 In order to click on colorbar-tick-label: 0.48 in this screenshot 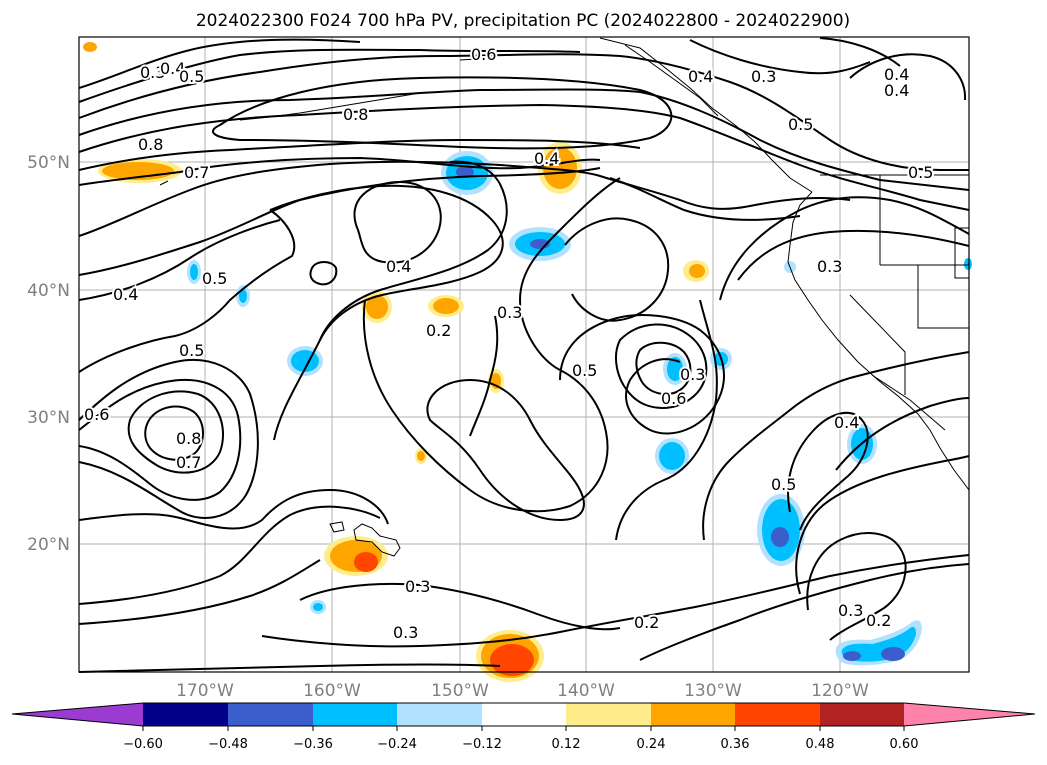, I will do `click(820, 744)`.